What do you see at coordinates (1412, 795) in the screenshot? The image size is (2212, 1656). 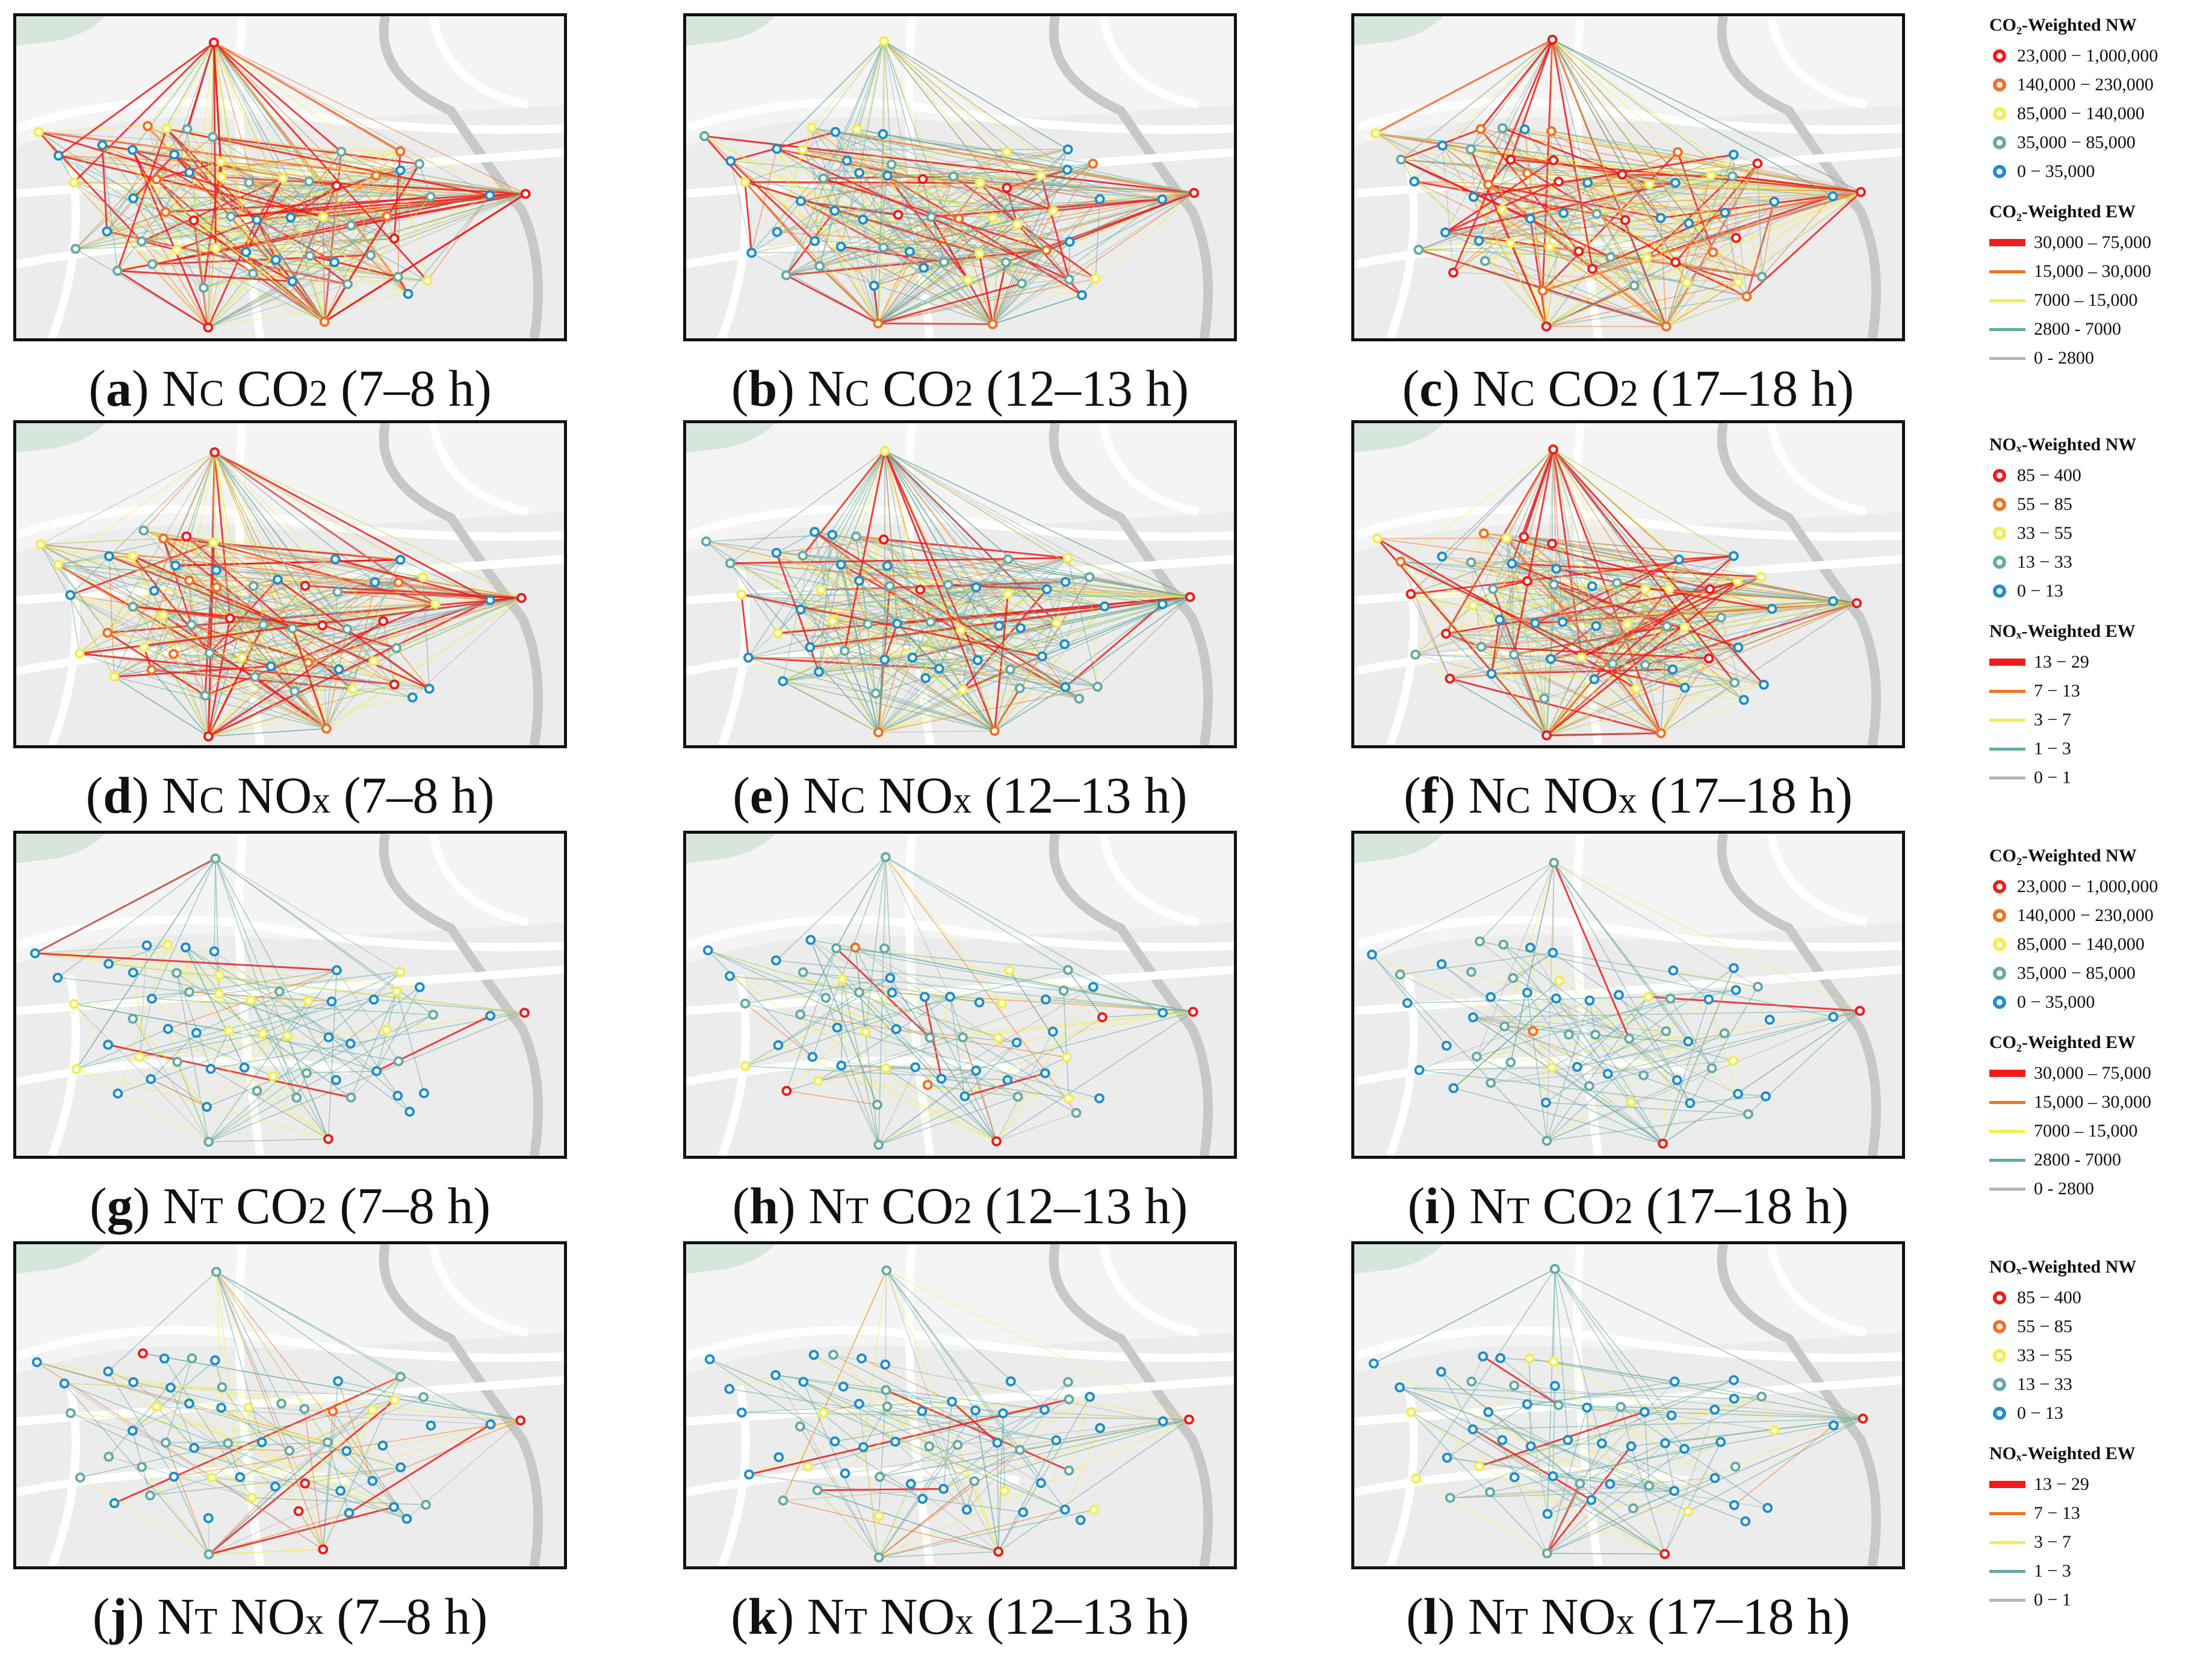 I see `caption-open: (` at bounding box center [1412, 795].